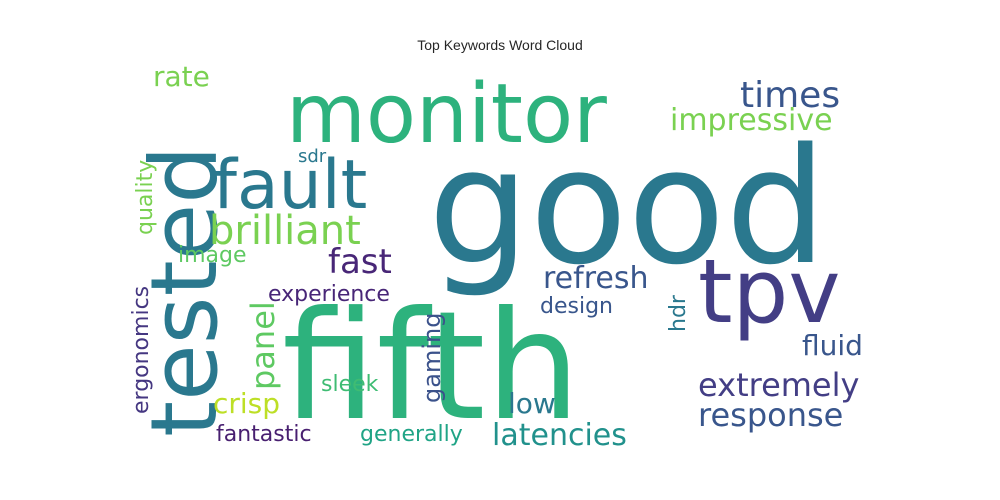 The height and width of the screenshot is (500, 1000). I want to click on word-panel: panel, so click(263, 345).